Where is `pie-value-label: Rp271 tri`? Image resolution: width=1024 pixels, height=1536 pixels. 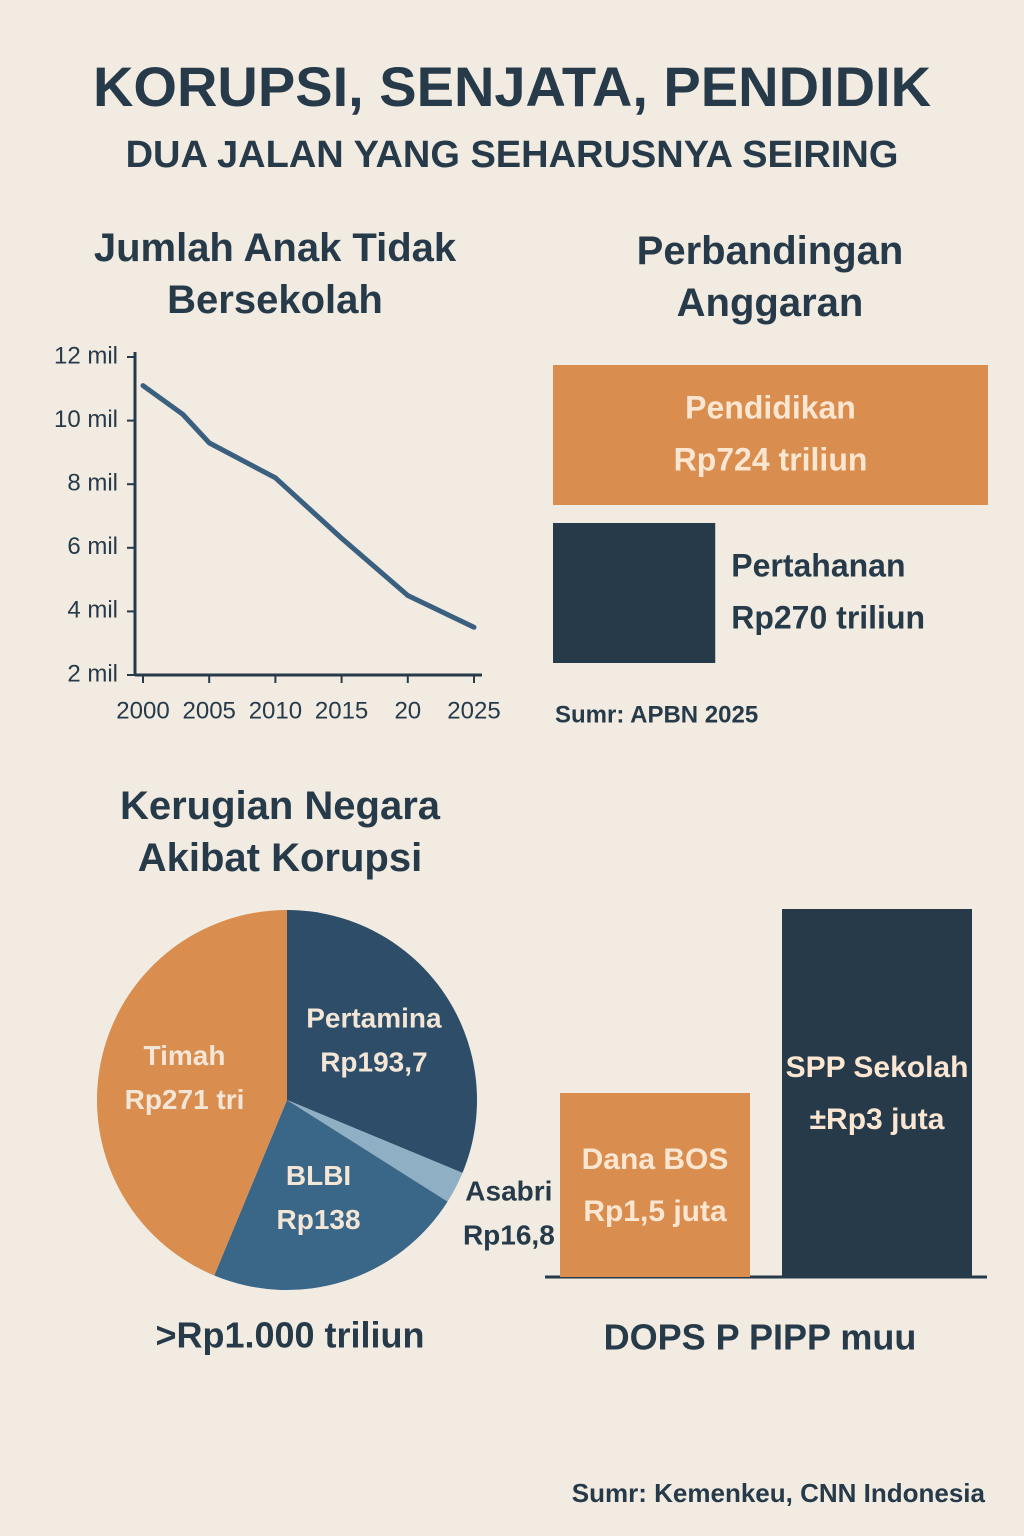
pie-value-label: Rp271 tri is located at coordinates (185, 1099).